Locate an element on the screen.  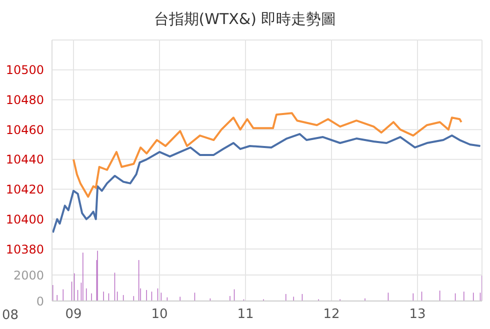
text: 08 is located at coordinates (10, 315).